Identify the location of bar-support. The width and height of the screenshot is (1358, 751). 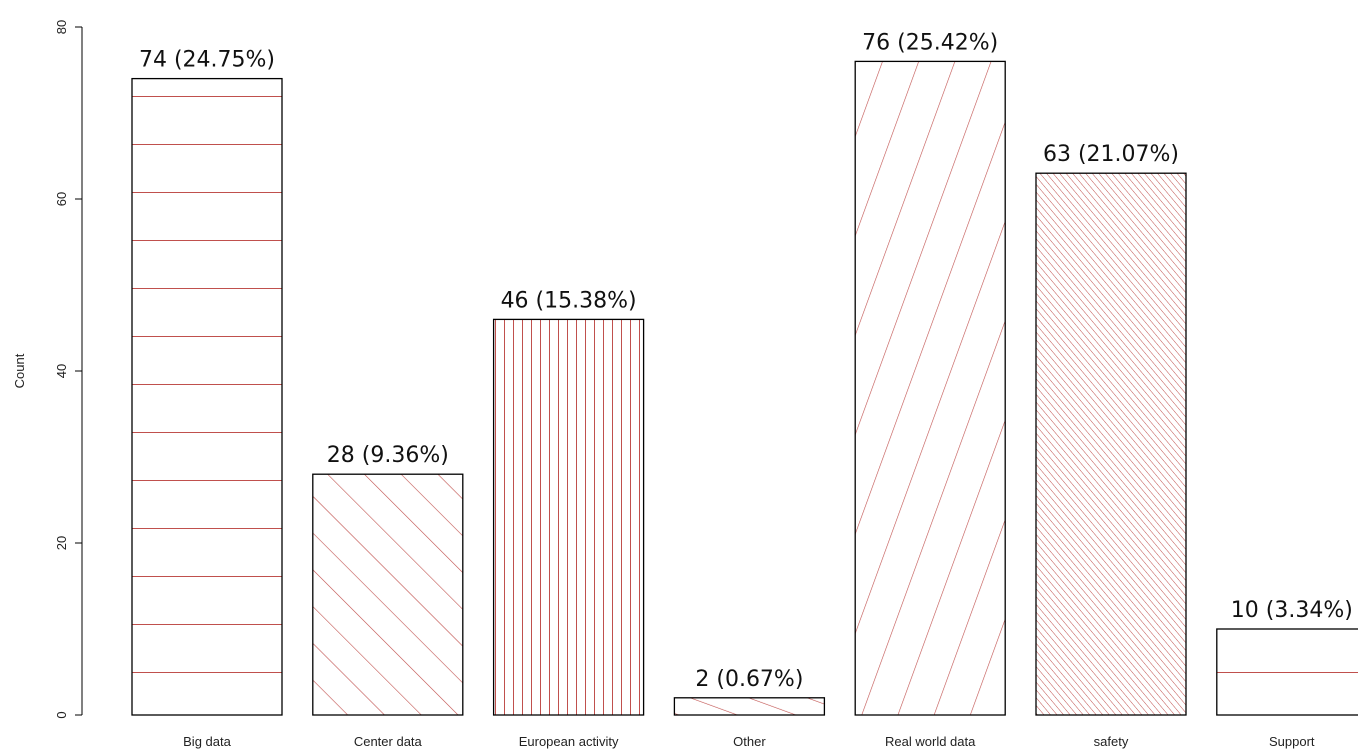
(1287, 672).